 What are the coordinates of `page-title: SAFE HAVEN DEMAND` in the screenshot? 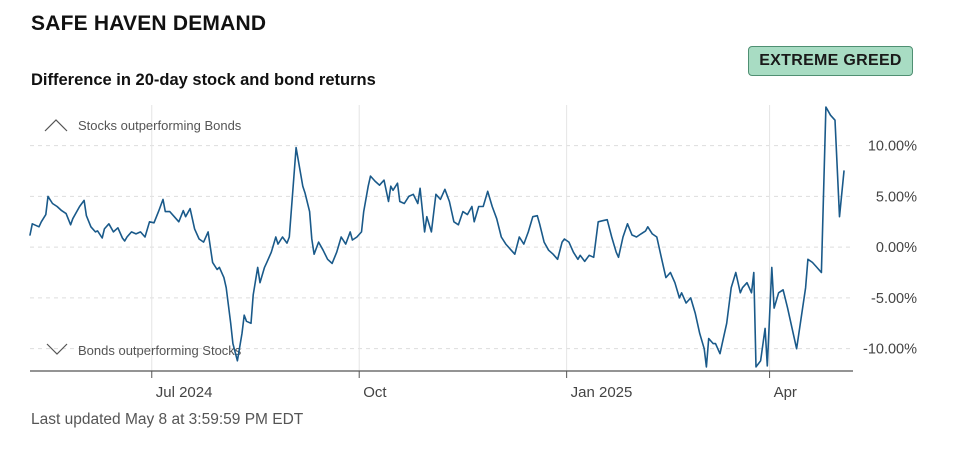 It's located at (149, 23).